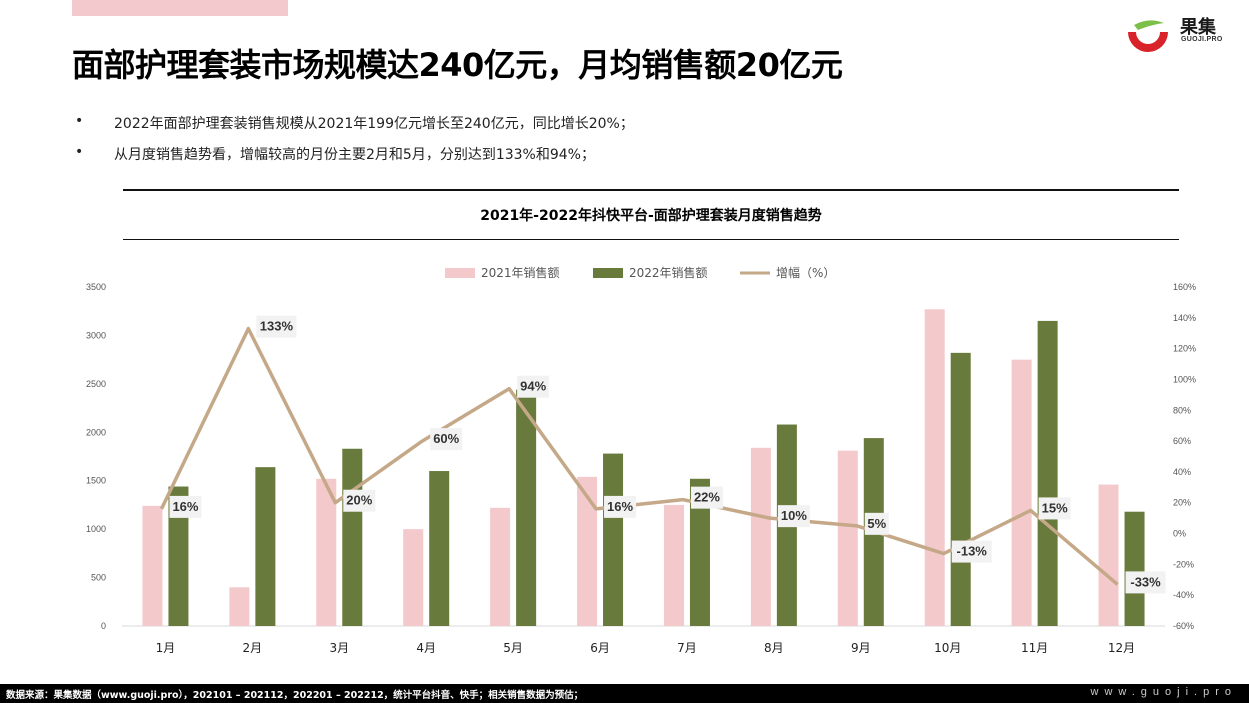  Describe the element at coordinates (1182, 503) in the screenshot. I see `y-right-tick-label: 20%` at that location.